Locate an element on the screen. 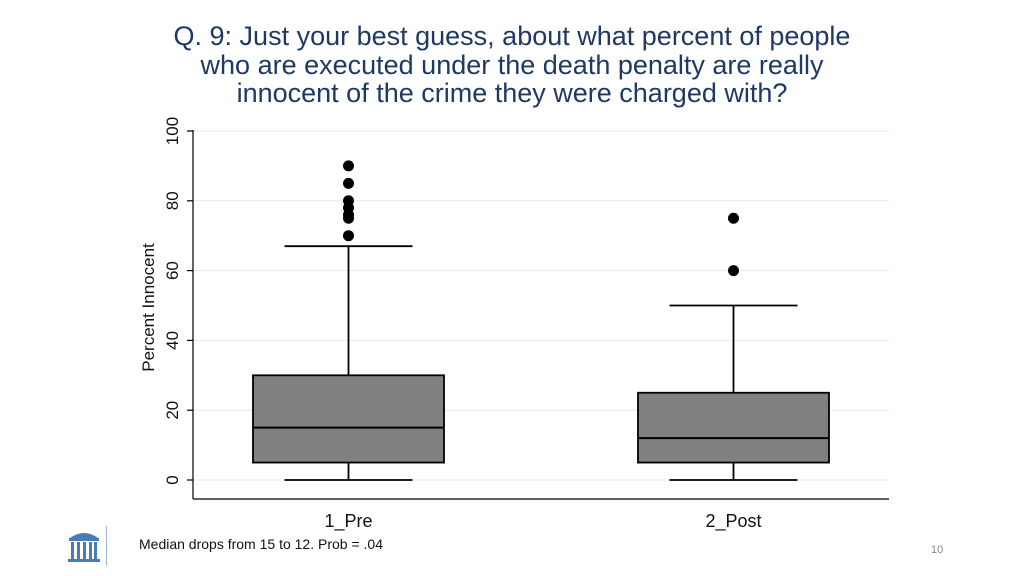  footnote: Median drops from 15 to 12. Prob = .04 is located at coordinates (261, 544).